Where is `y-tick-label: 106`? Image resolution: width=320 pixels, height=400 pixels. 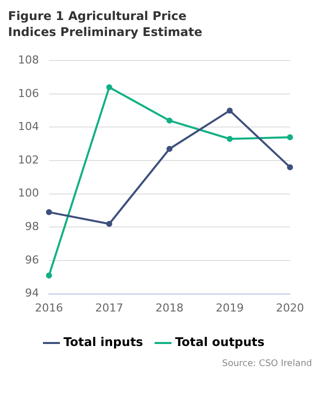
y-tick-label: 106 is located at coordinates (28, 93).